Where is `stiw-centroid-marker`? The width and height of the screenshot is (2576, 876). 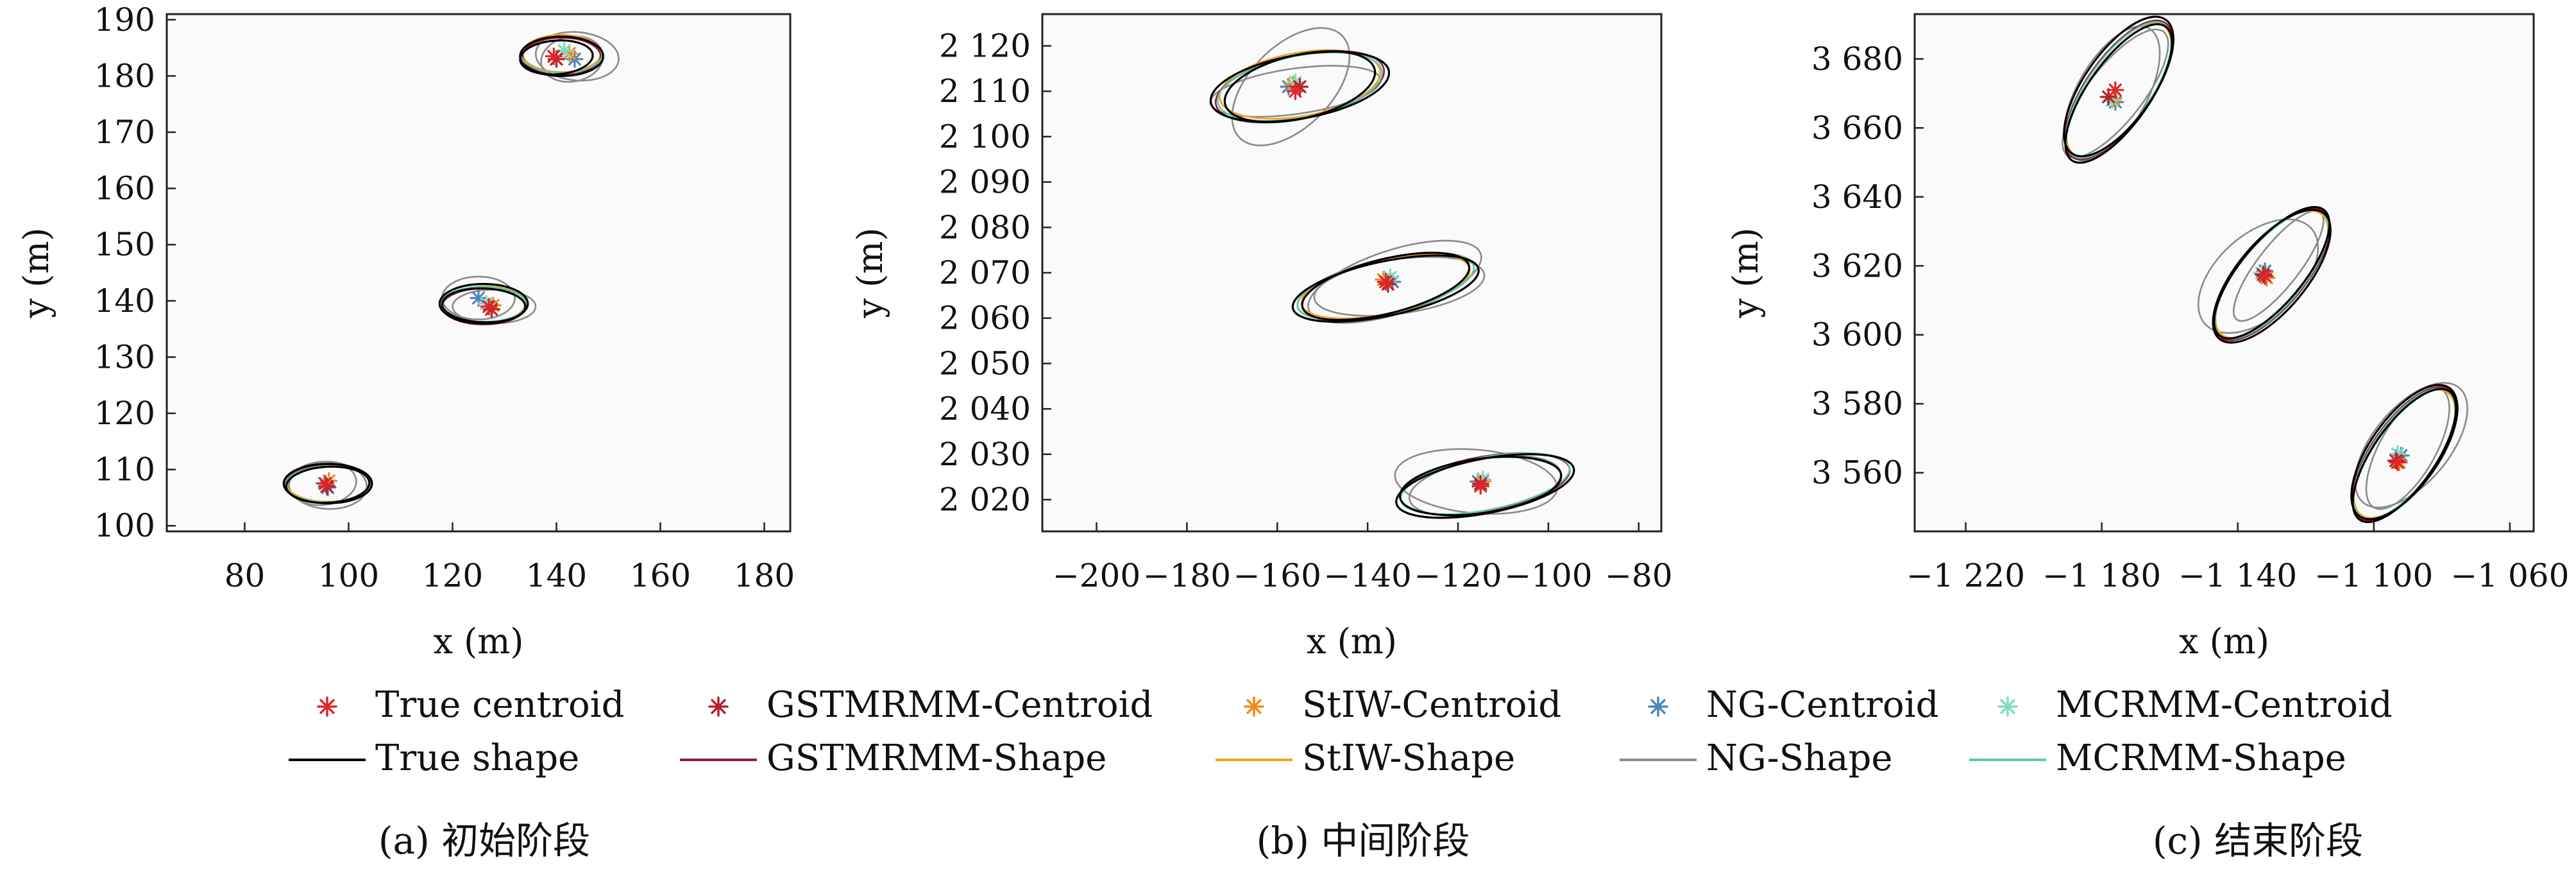 stiw-centroid-marker is located at coordinates (493, 305).